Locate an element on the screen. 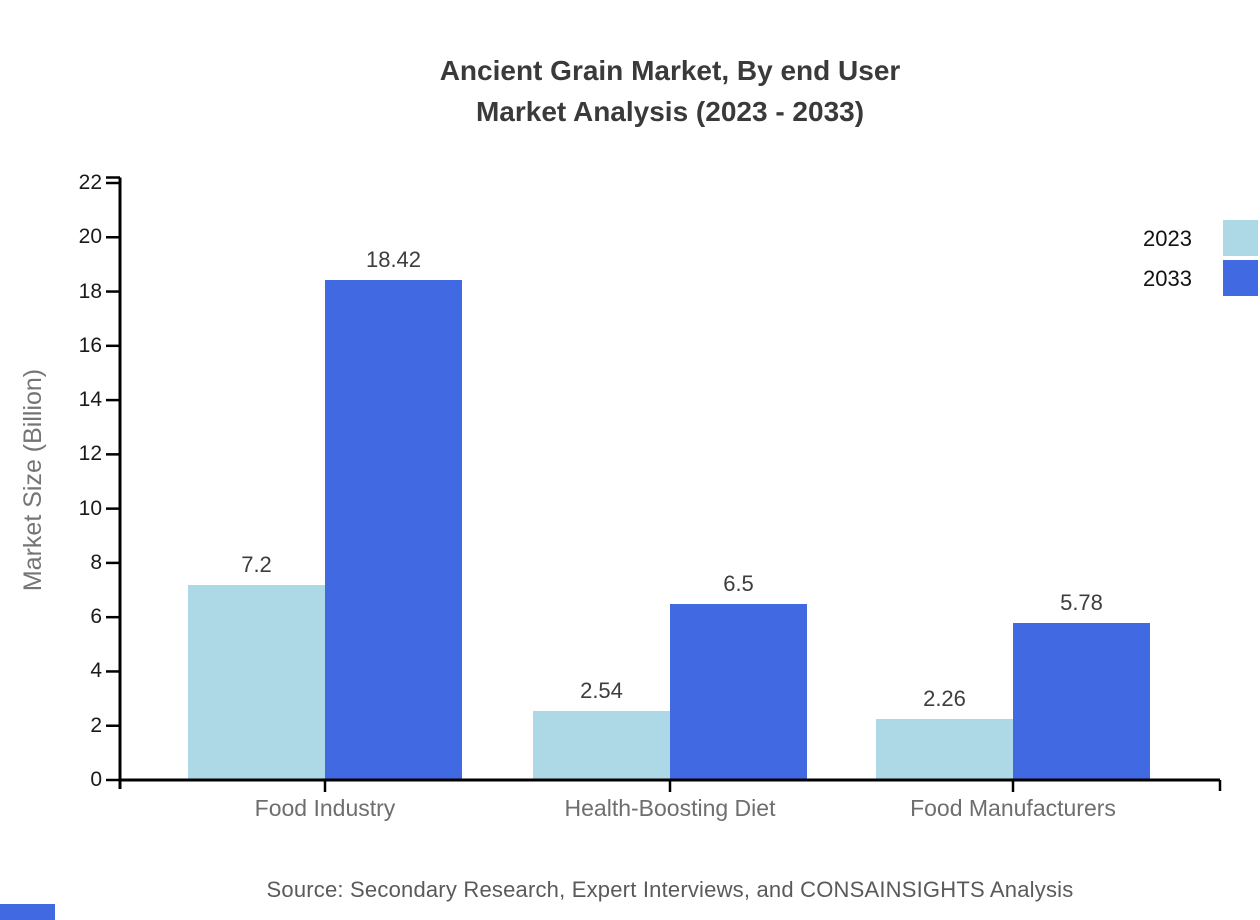 The image size is (1260, 920). y-tick-label: 8 is located at coordinates (96, 562).